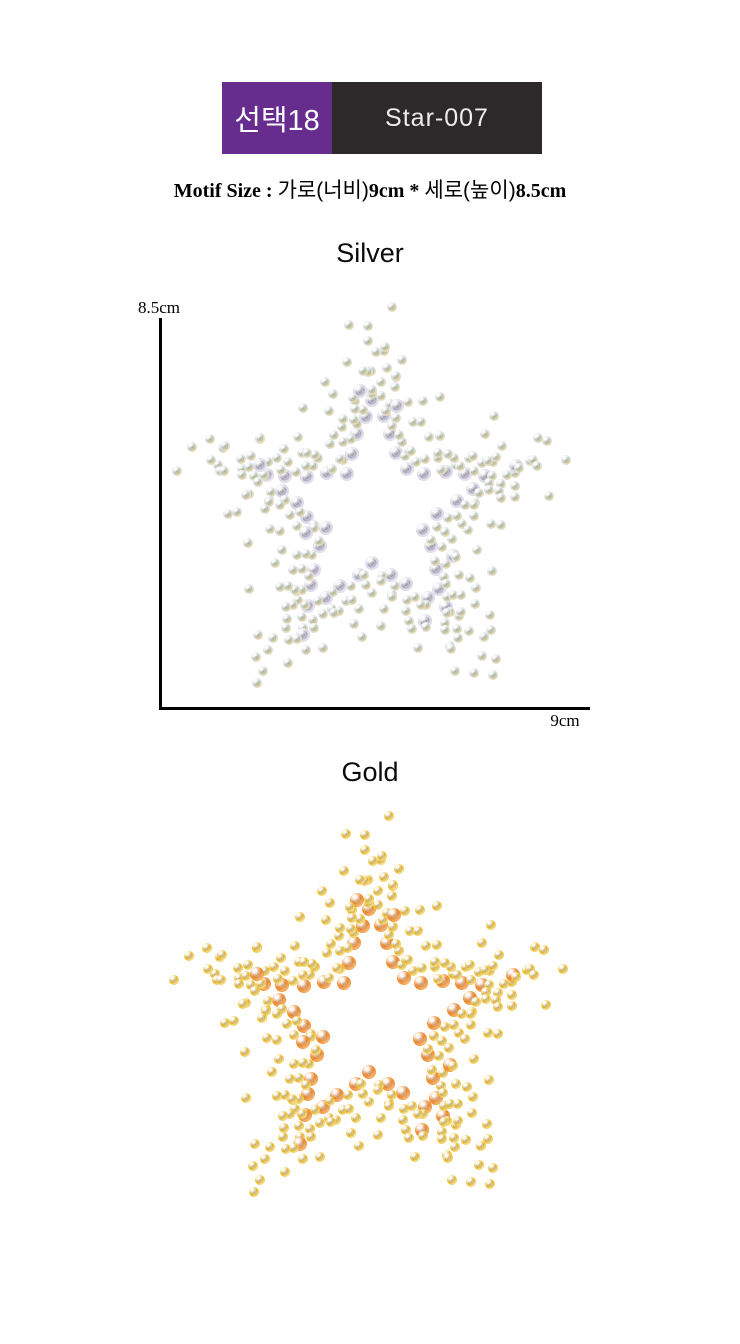 This screenshot has width=740, height=1344. What do you see at coordinates (470, 190) in the screenshot?
I see `motif-height-label: 세로(높이)` at bounding box center [470, 190].